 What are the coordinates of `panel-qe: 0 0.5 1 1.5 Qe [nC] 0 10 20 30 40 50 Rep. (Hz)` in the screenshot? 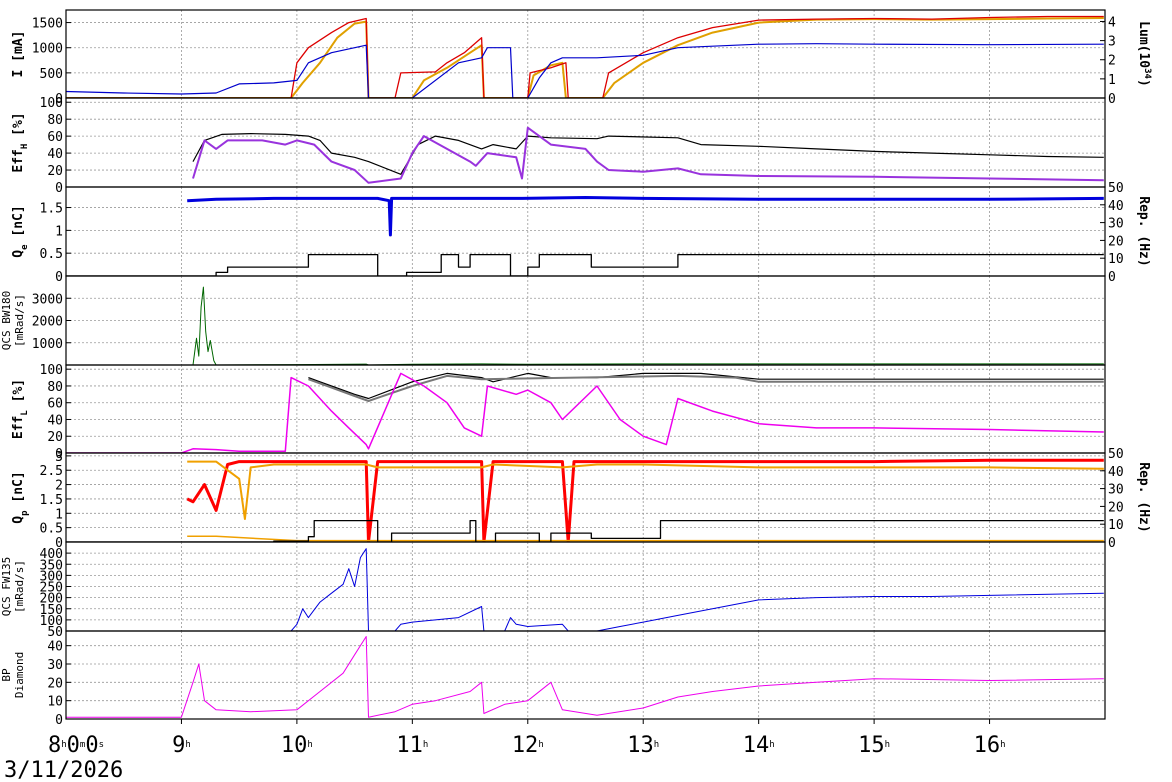 It's located at (581, 233).